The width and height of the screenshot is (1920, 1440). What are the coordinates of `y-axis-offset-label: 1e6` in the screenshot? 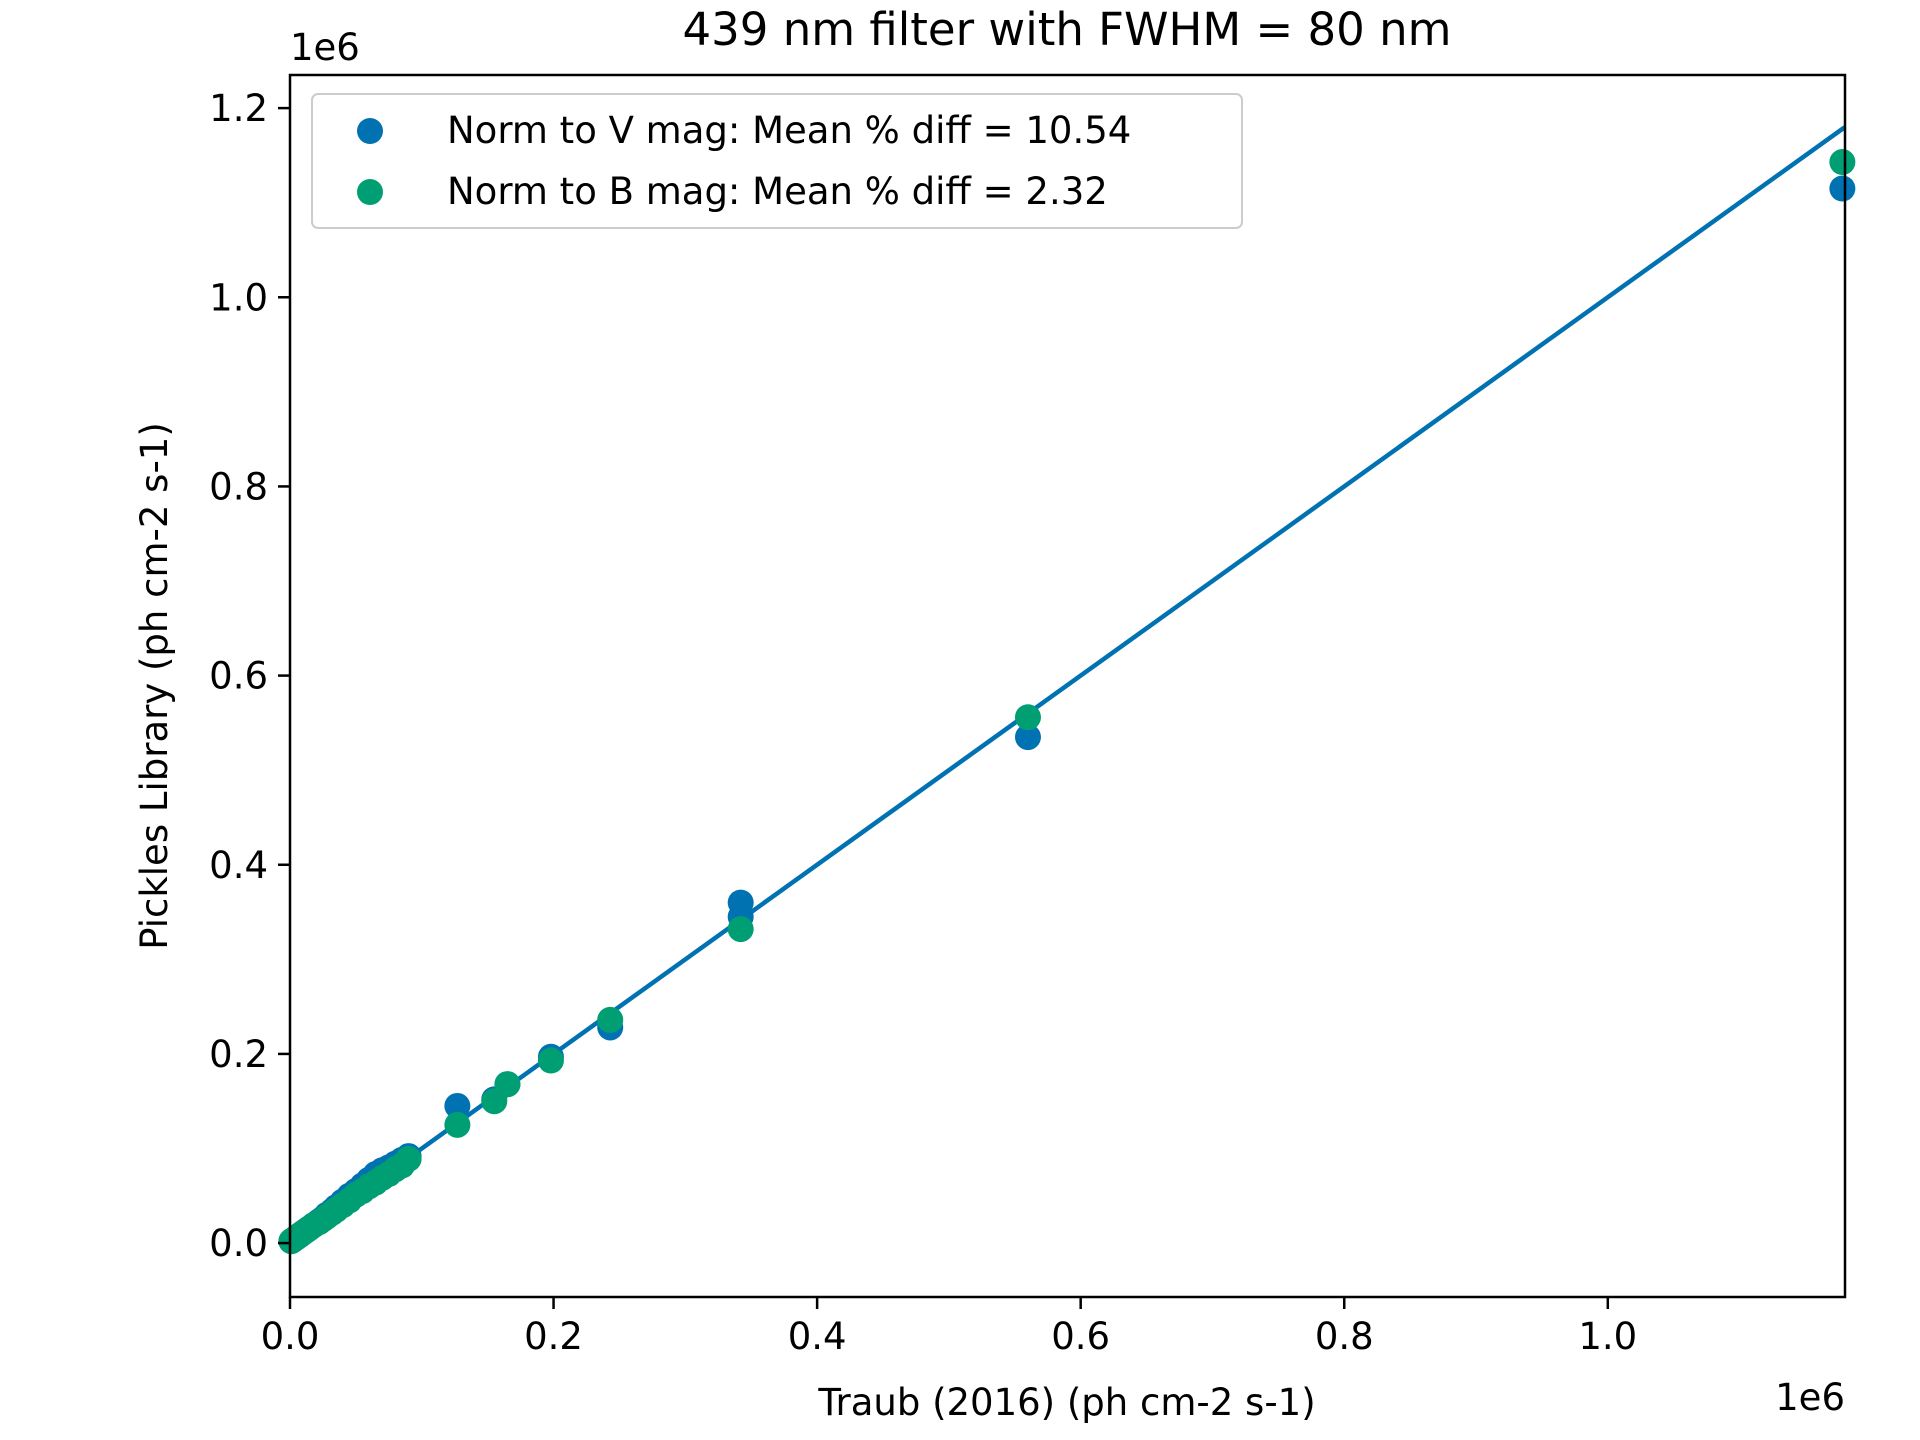 It's located at (325, 47).